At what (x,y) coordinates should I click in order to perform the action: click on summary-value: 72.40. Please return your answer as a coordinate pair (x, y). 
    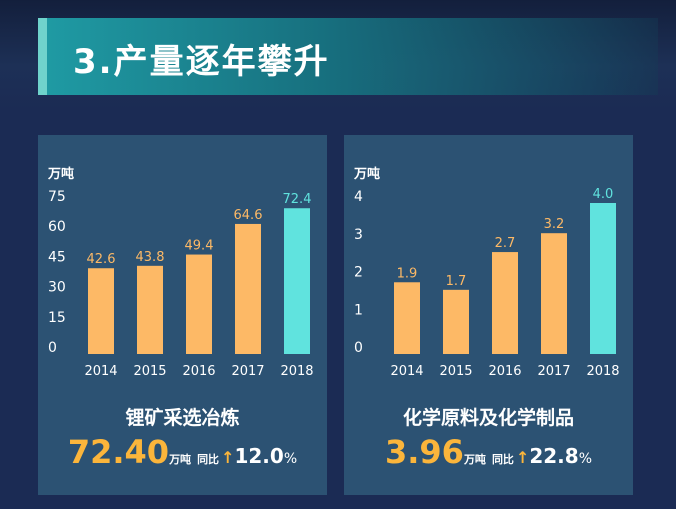
    Looking at the image, I should click on (118, 452).